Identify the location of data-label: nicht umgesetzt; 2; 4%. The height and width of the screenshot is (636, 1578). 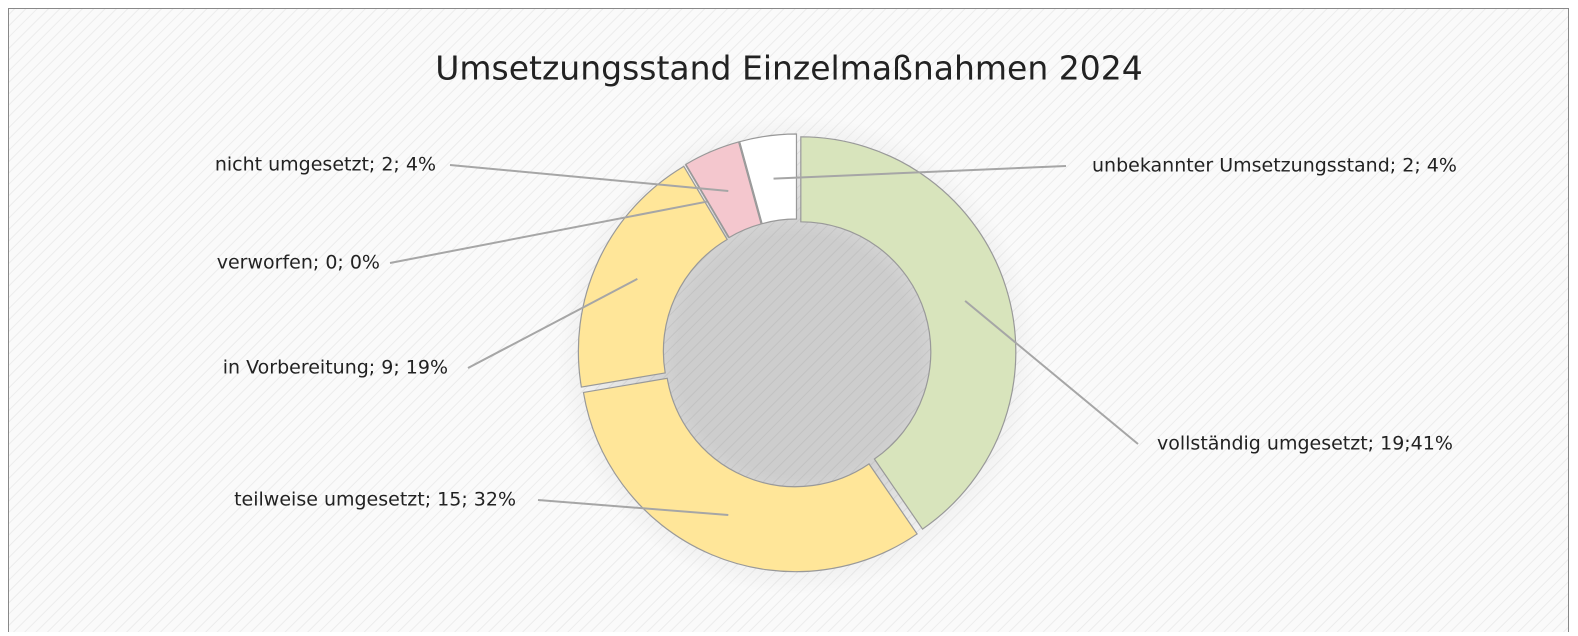
(325, 165).